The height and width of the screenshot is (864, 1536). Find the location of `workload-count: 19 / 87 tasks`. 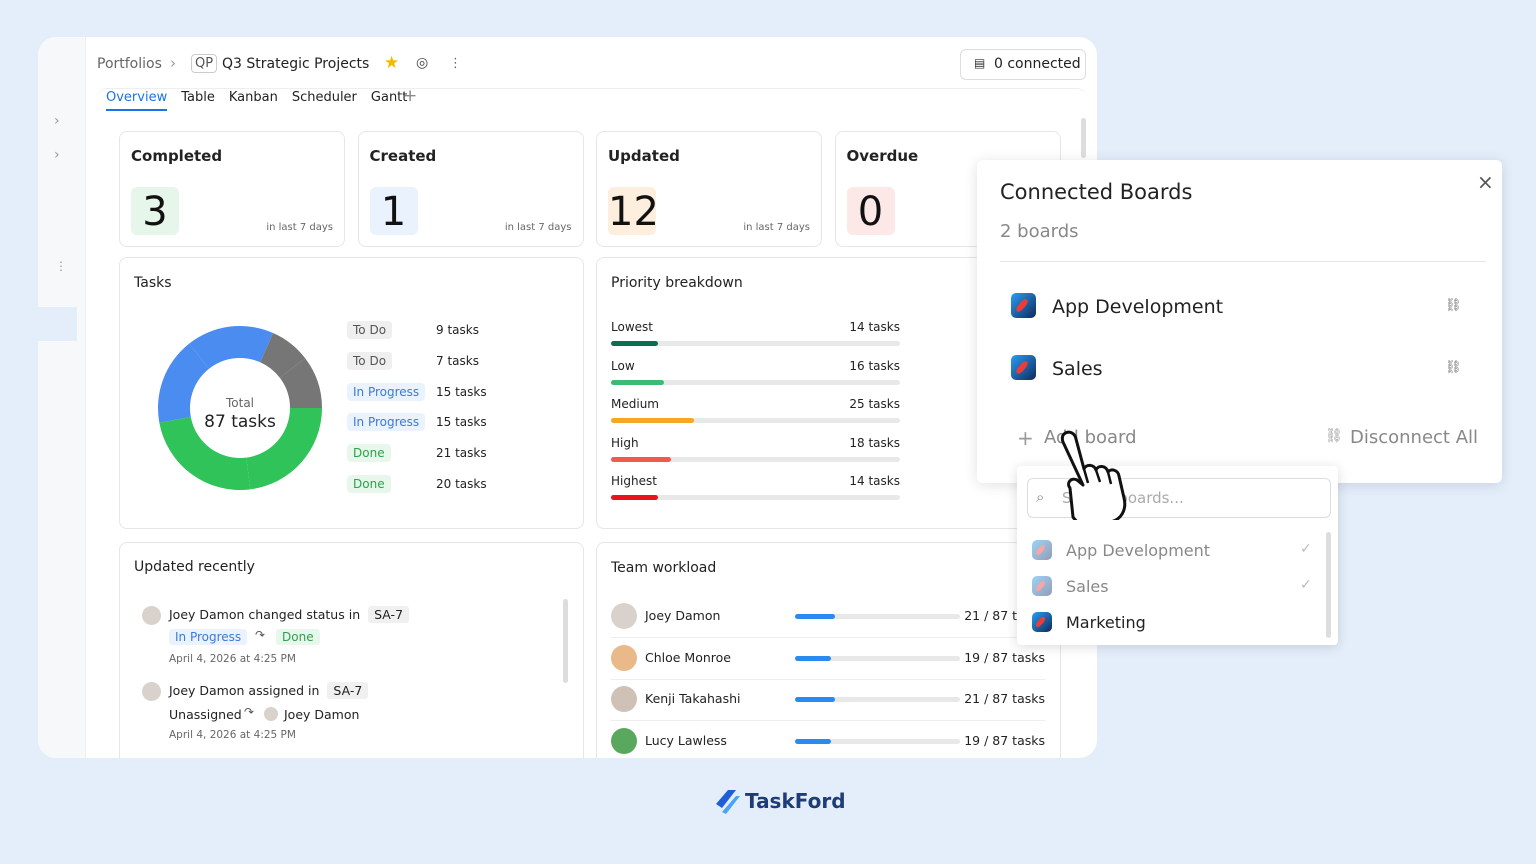

workload-count: 19 / 87 tasks is located at coordinates (1004, 657).